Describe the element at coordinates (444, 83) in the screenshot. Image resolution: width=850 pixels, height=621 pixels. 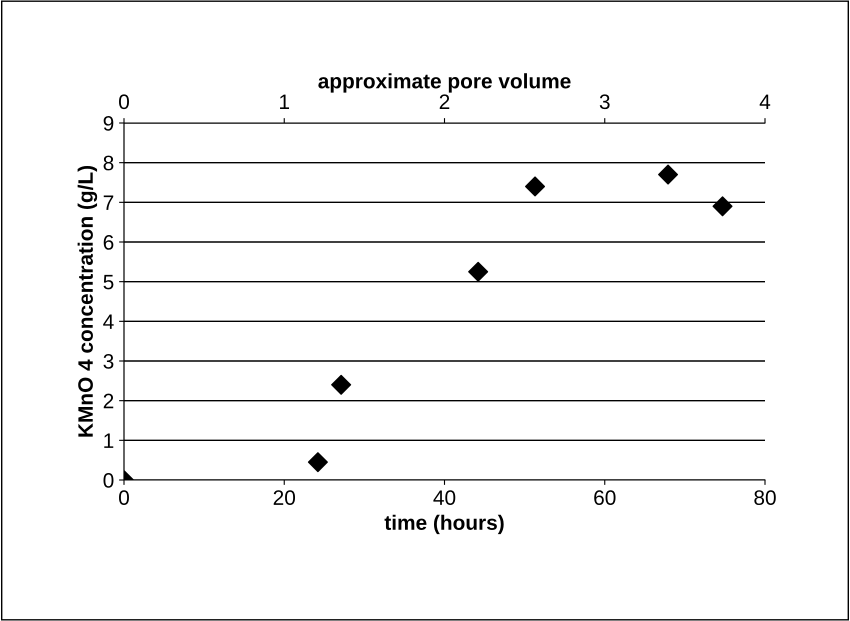
I see `x2-axis-title: approximate pore volume` at that location.